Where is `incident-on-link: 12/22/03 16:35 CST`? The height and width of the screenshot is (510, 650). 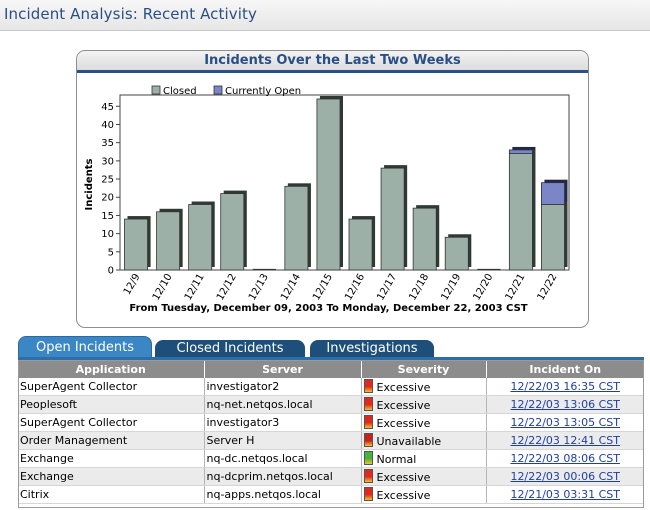
incident-on-link: 12/22/03 16:35 CST is located at coordinates (565, 386).